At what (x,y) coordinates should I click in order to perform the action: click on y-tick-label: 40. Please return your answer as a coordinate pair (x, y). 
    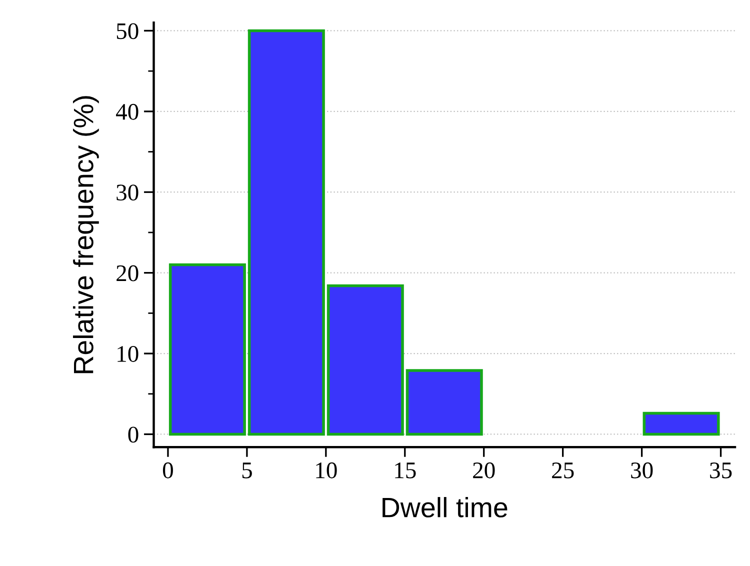
    Looking at the image, I should click on (127, 112).